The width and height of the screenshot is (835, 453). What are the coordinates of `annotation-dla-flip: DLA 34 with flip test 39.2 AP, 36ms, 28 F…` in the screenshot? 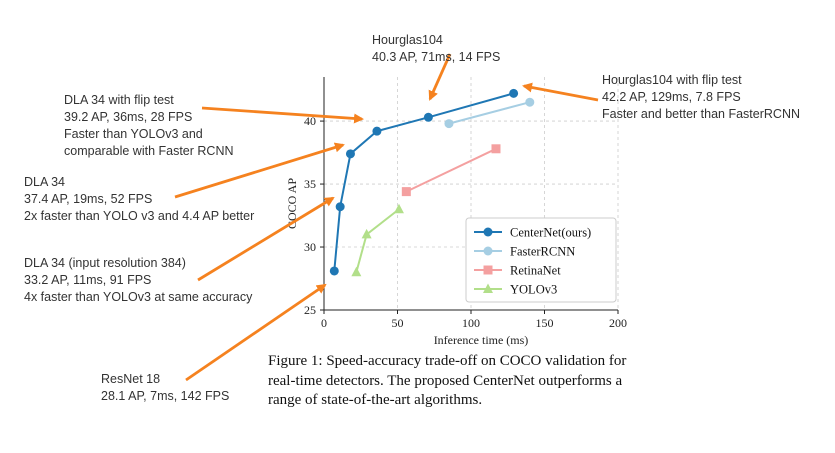 It's located at (149, 125).